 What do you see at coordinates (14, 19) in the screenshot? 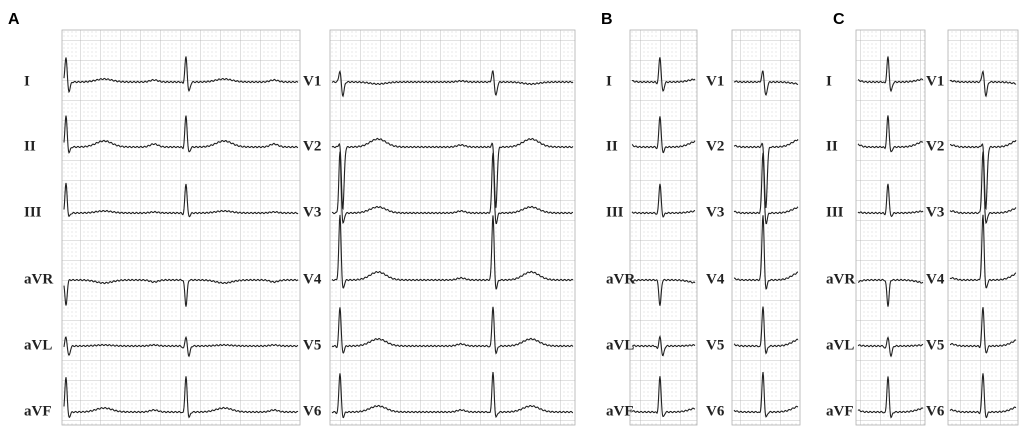
I see `panel-label: A` at bounding box center [14, 19].